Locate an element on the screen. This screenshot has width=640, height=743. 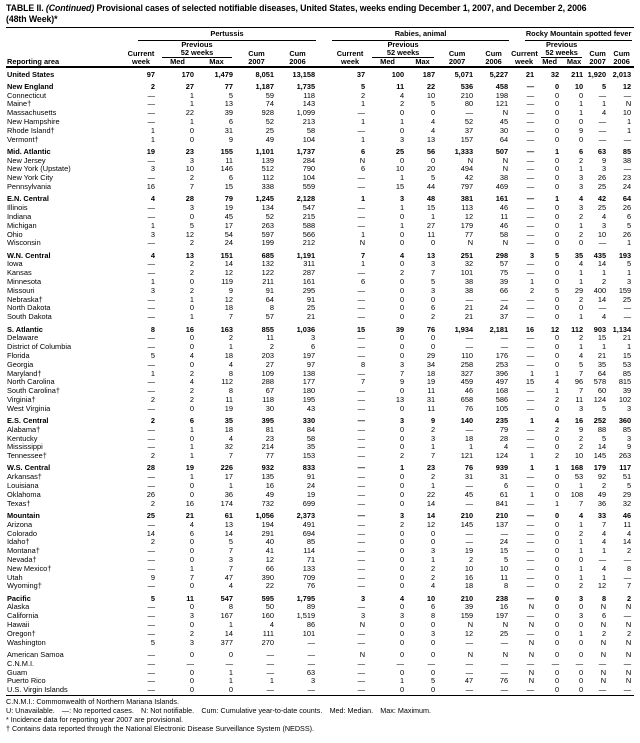
reporting-area-cell: Nevada† is located at coordinates (22, 559).